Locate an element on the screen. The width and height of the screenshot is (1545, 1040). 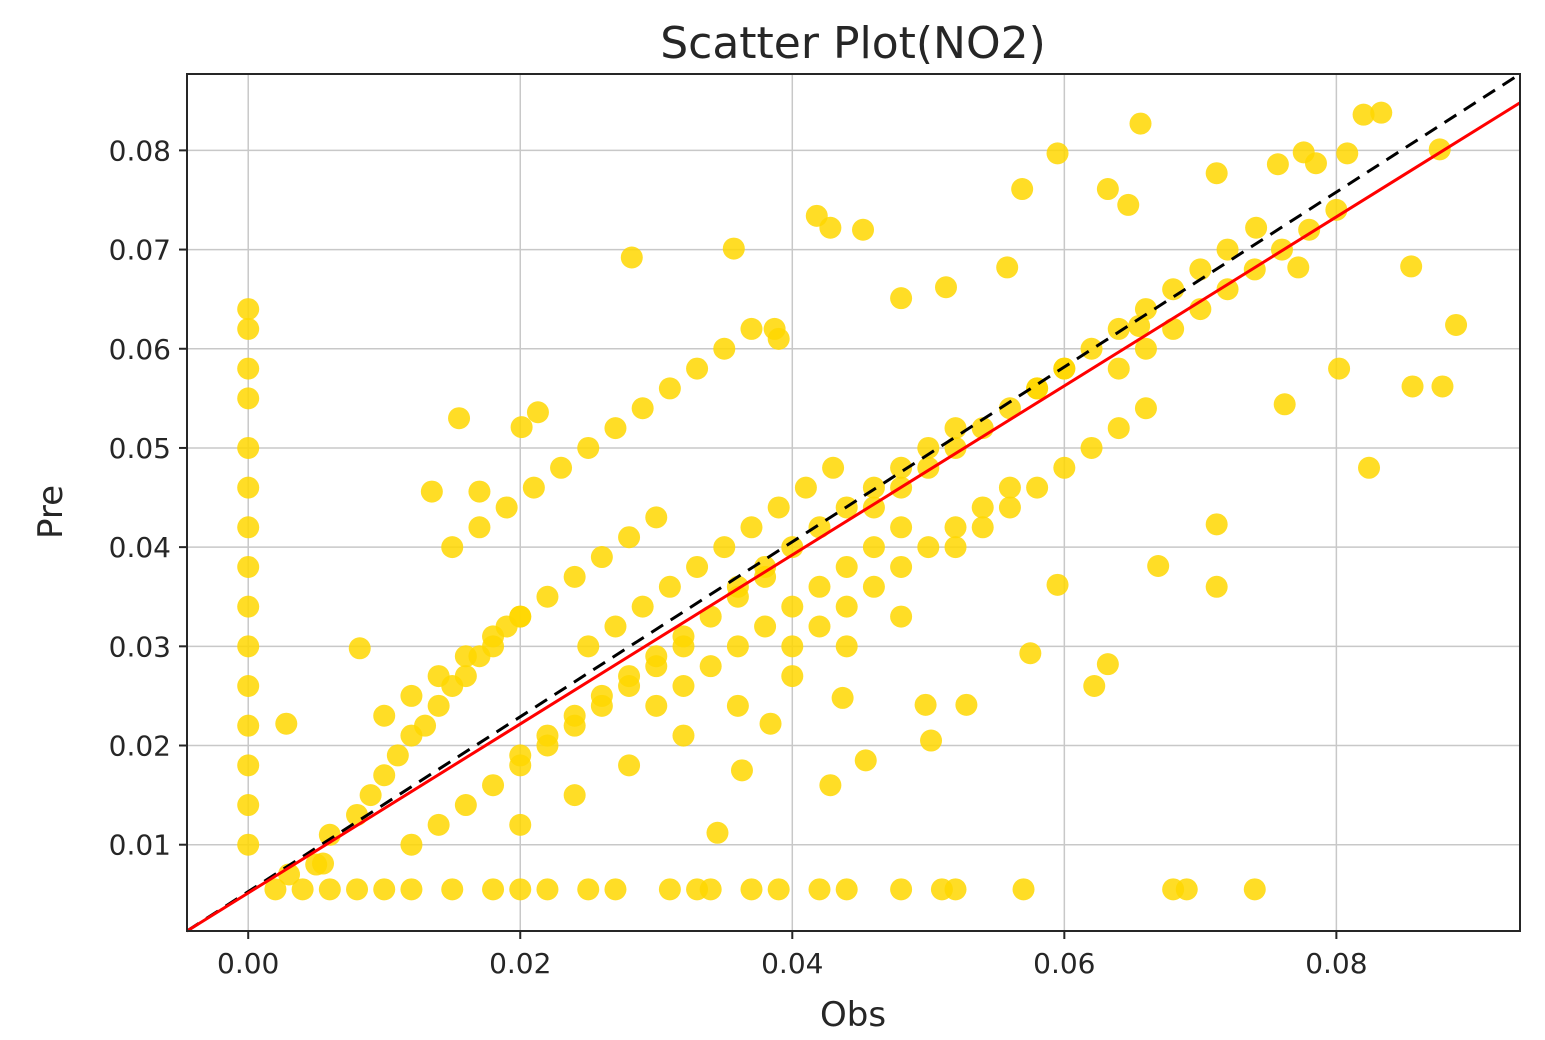
y-tick-label: 0.02 is located at coordinates (140, 746).